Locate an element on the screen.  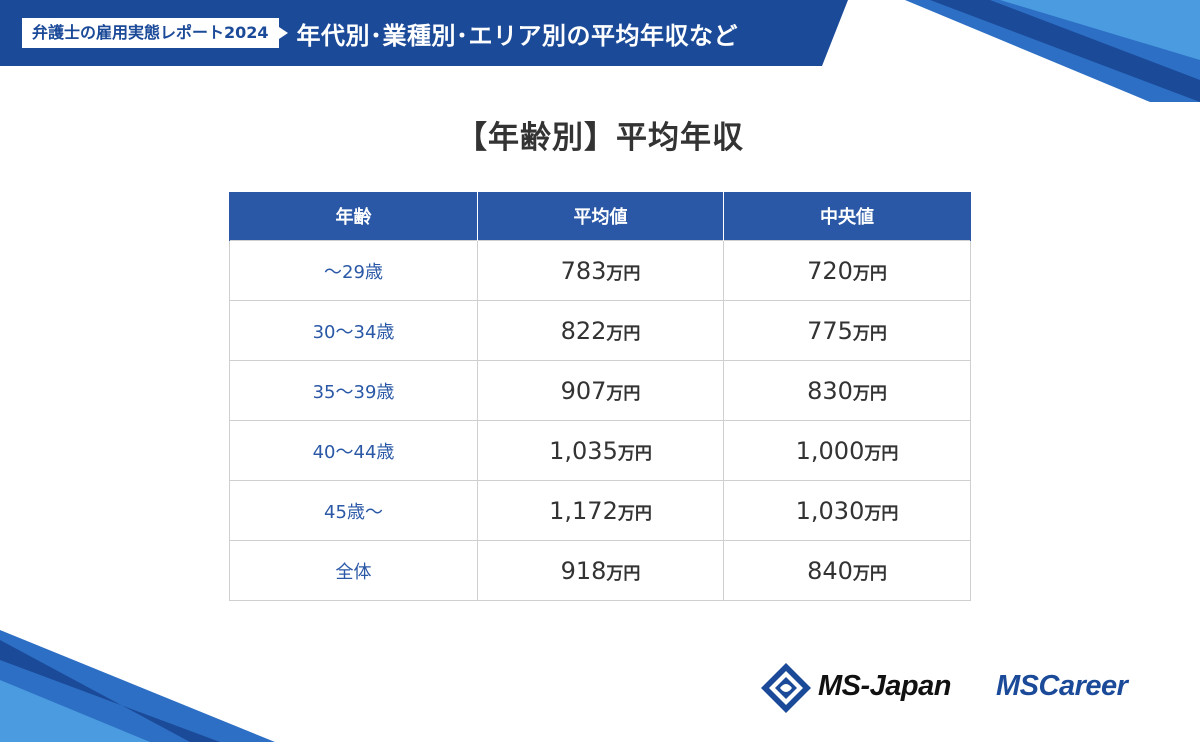
ms-career-logo: MSCareer is located at coordinates (1062, 686).